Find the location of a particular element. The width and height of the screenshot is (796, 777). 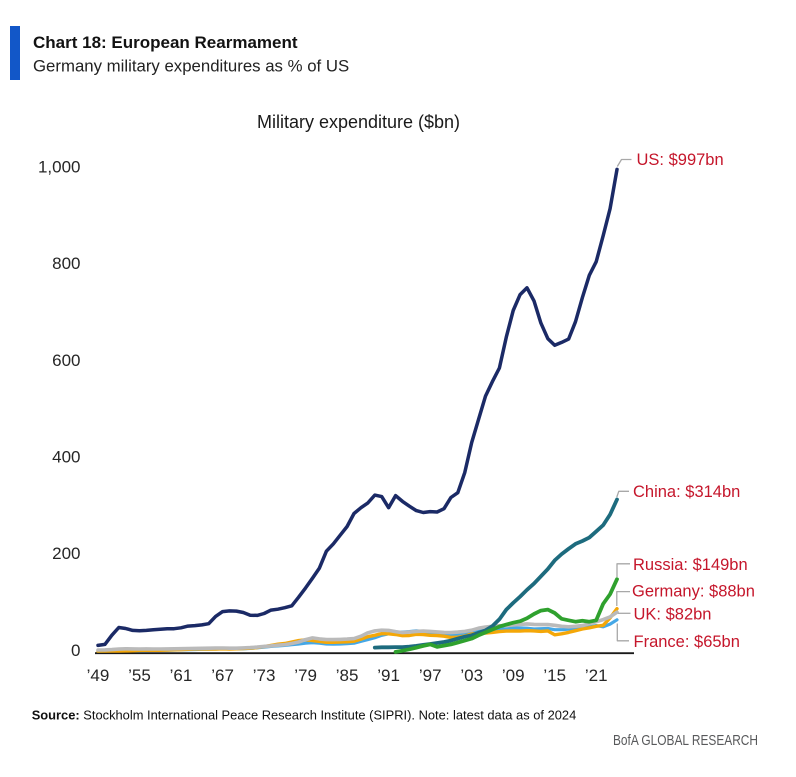

svg-text: ’21 is located at coordinates (596, 675).